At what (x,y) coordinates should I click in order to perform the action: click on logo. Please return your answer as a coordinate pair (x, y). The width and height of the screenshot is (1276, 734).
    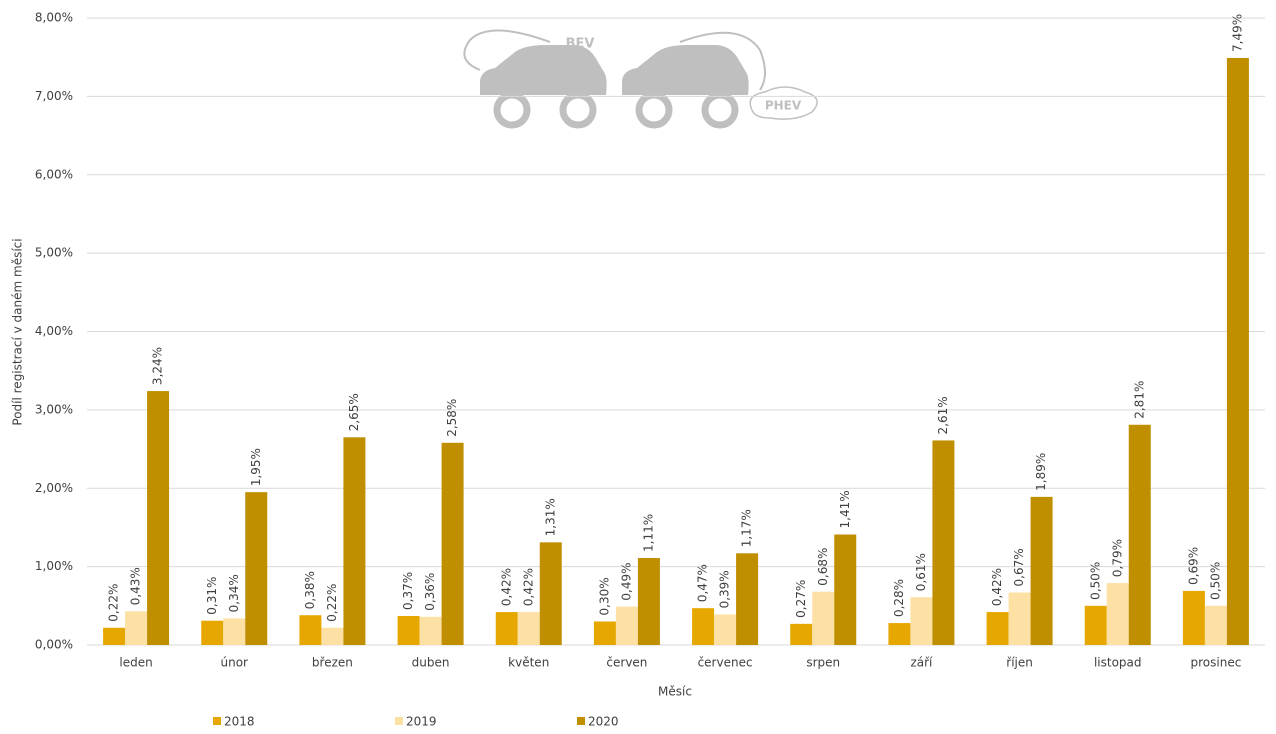
    Looking at the image, I should click on (640, 79).